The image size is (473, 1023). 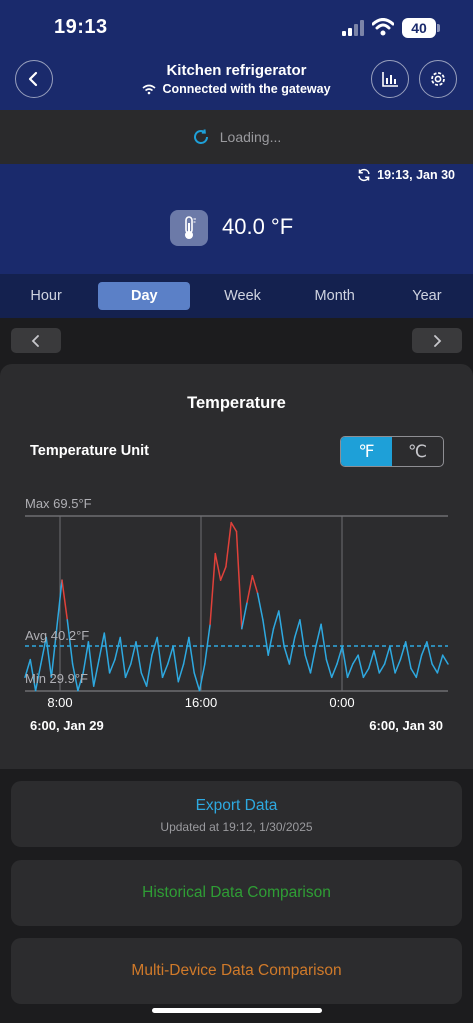 I want to click on export-data-button: Export Data Updated at 19:12, 1/30/2025, so click(x=236, y=814).